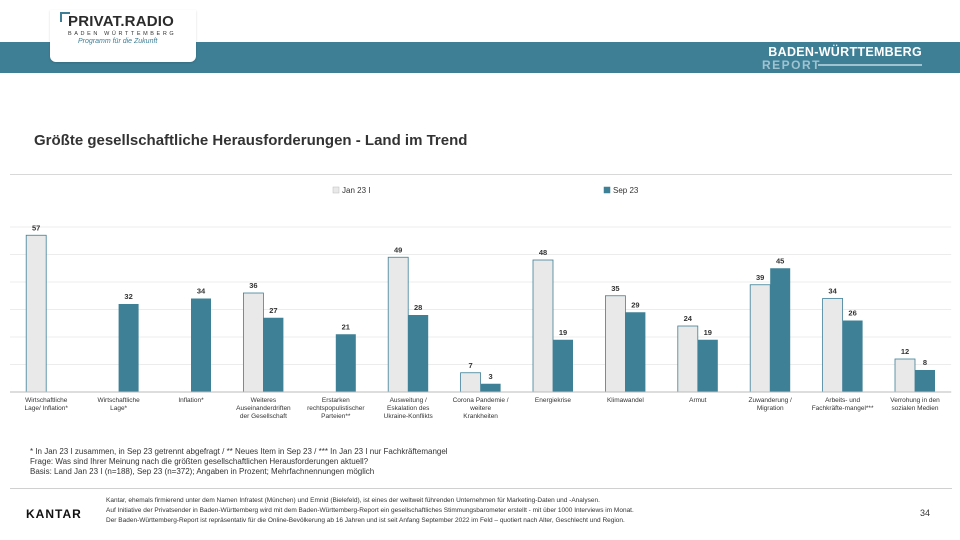 Image resolution: width=960 pixels, height=540 pixels. What do you see at coordinates (273, 310) in the screenshot?
I see `data-label: 27` at bounding box center [273, 310].